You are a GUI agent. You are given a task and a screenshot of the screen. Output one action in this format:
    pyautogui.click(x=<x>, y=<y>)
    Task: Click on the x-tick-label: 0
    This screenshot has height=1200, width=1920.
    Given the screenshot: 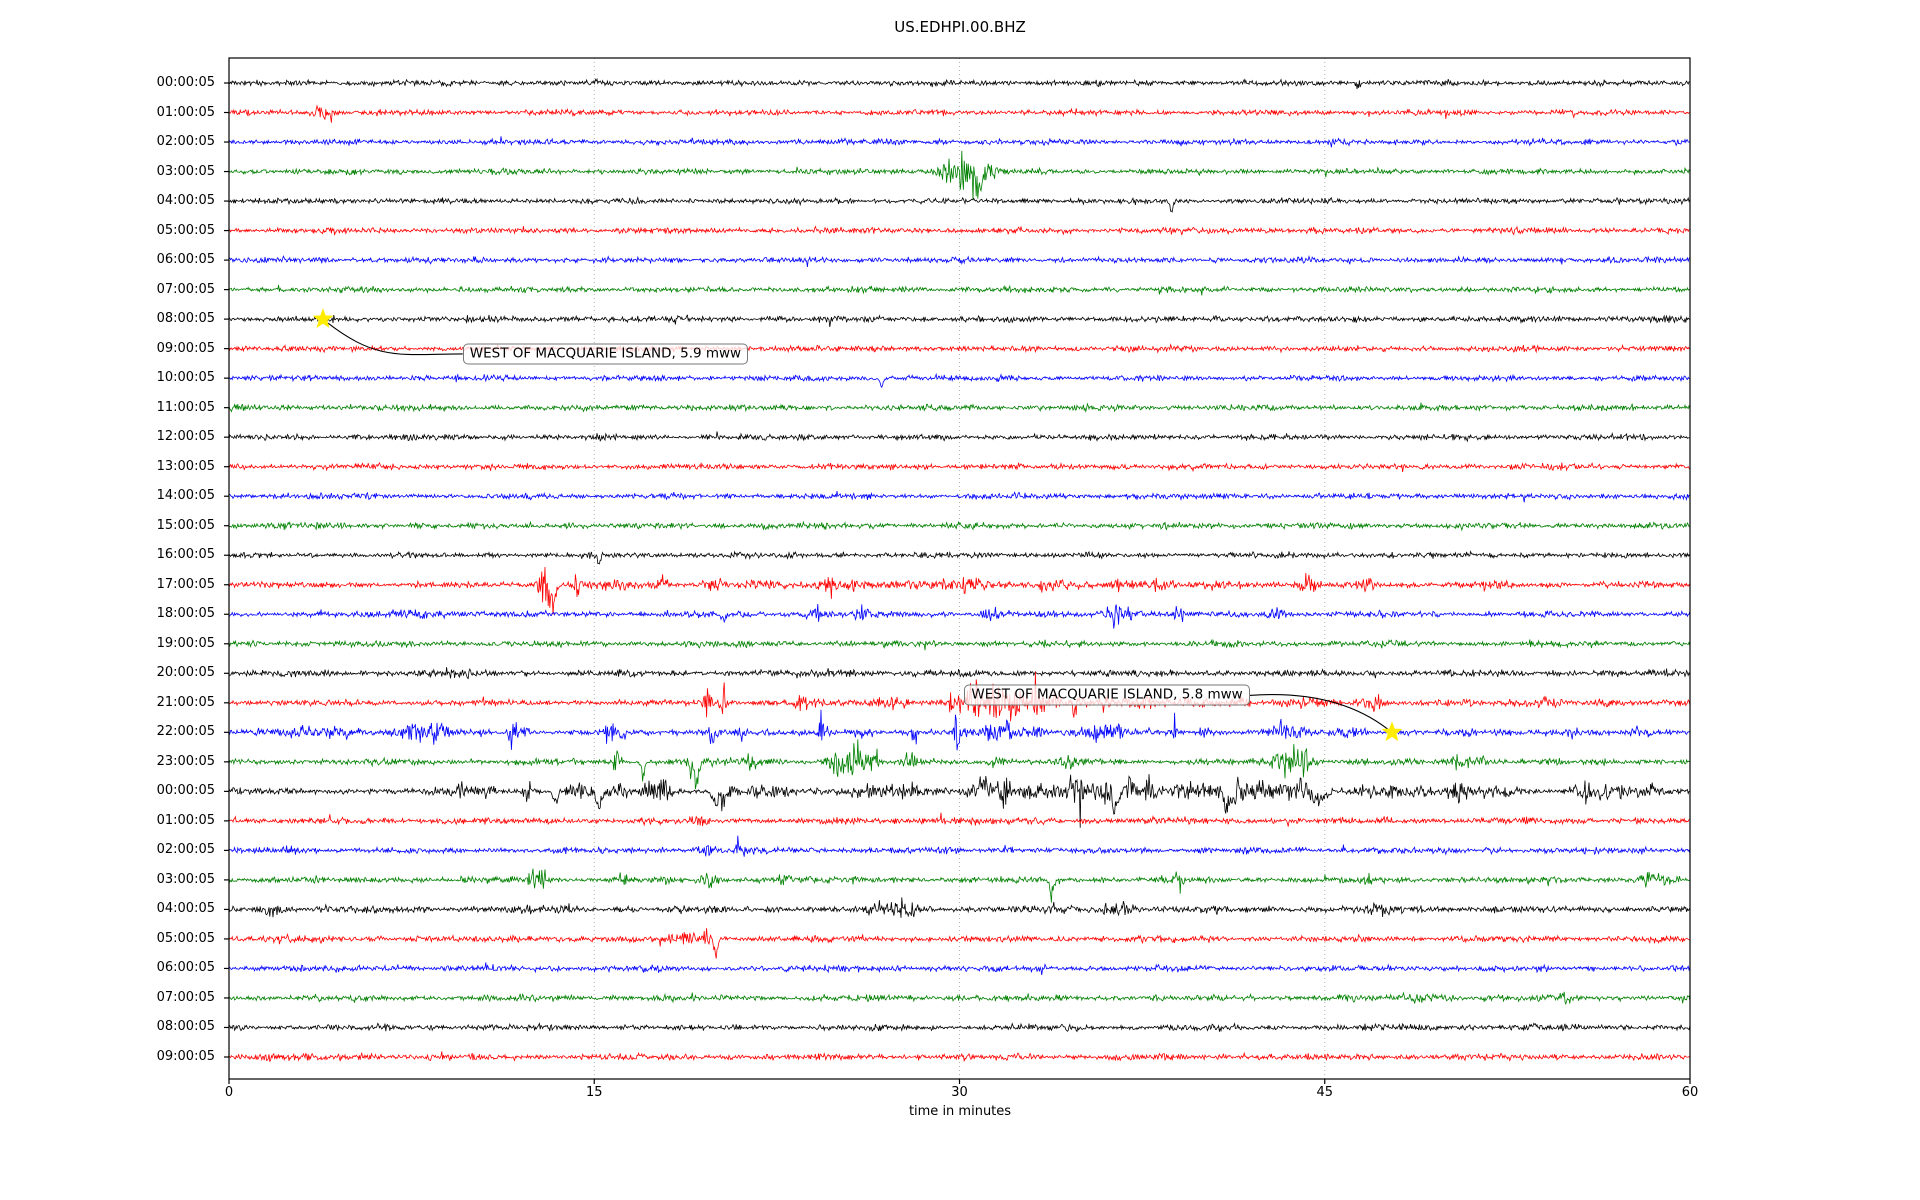 What is the action you would take?
    pyautogui.click(x=229, y=1092)
    